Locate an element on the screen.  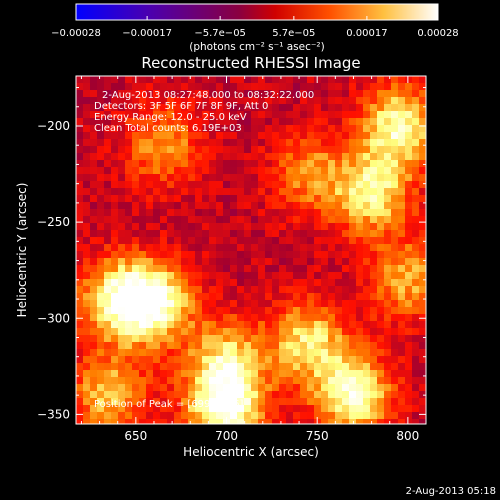
y-axis-label: Heliocentric Y (arcsec) is located at coordinates (22, 250).